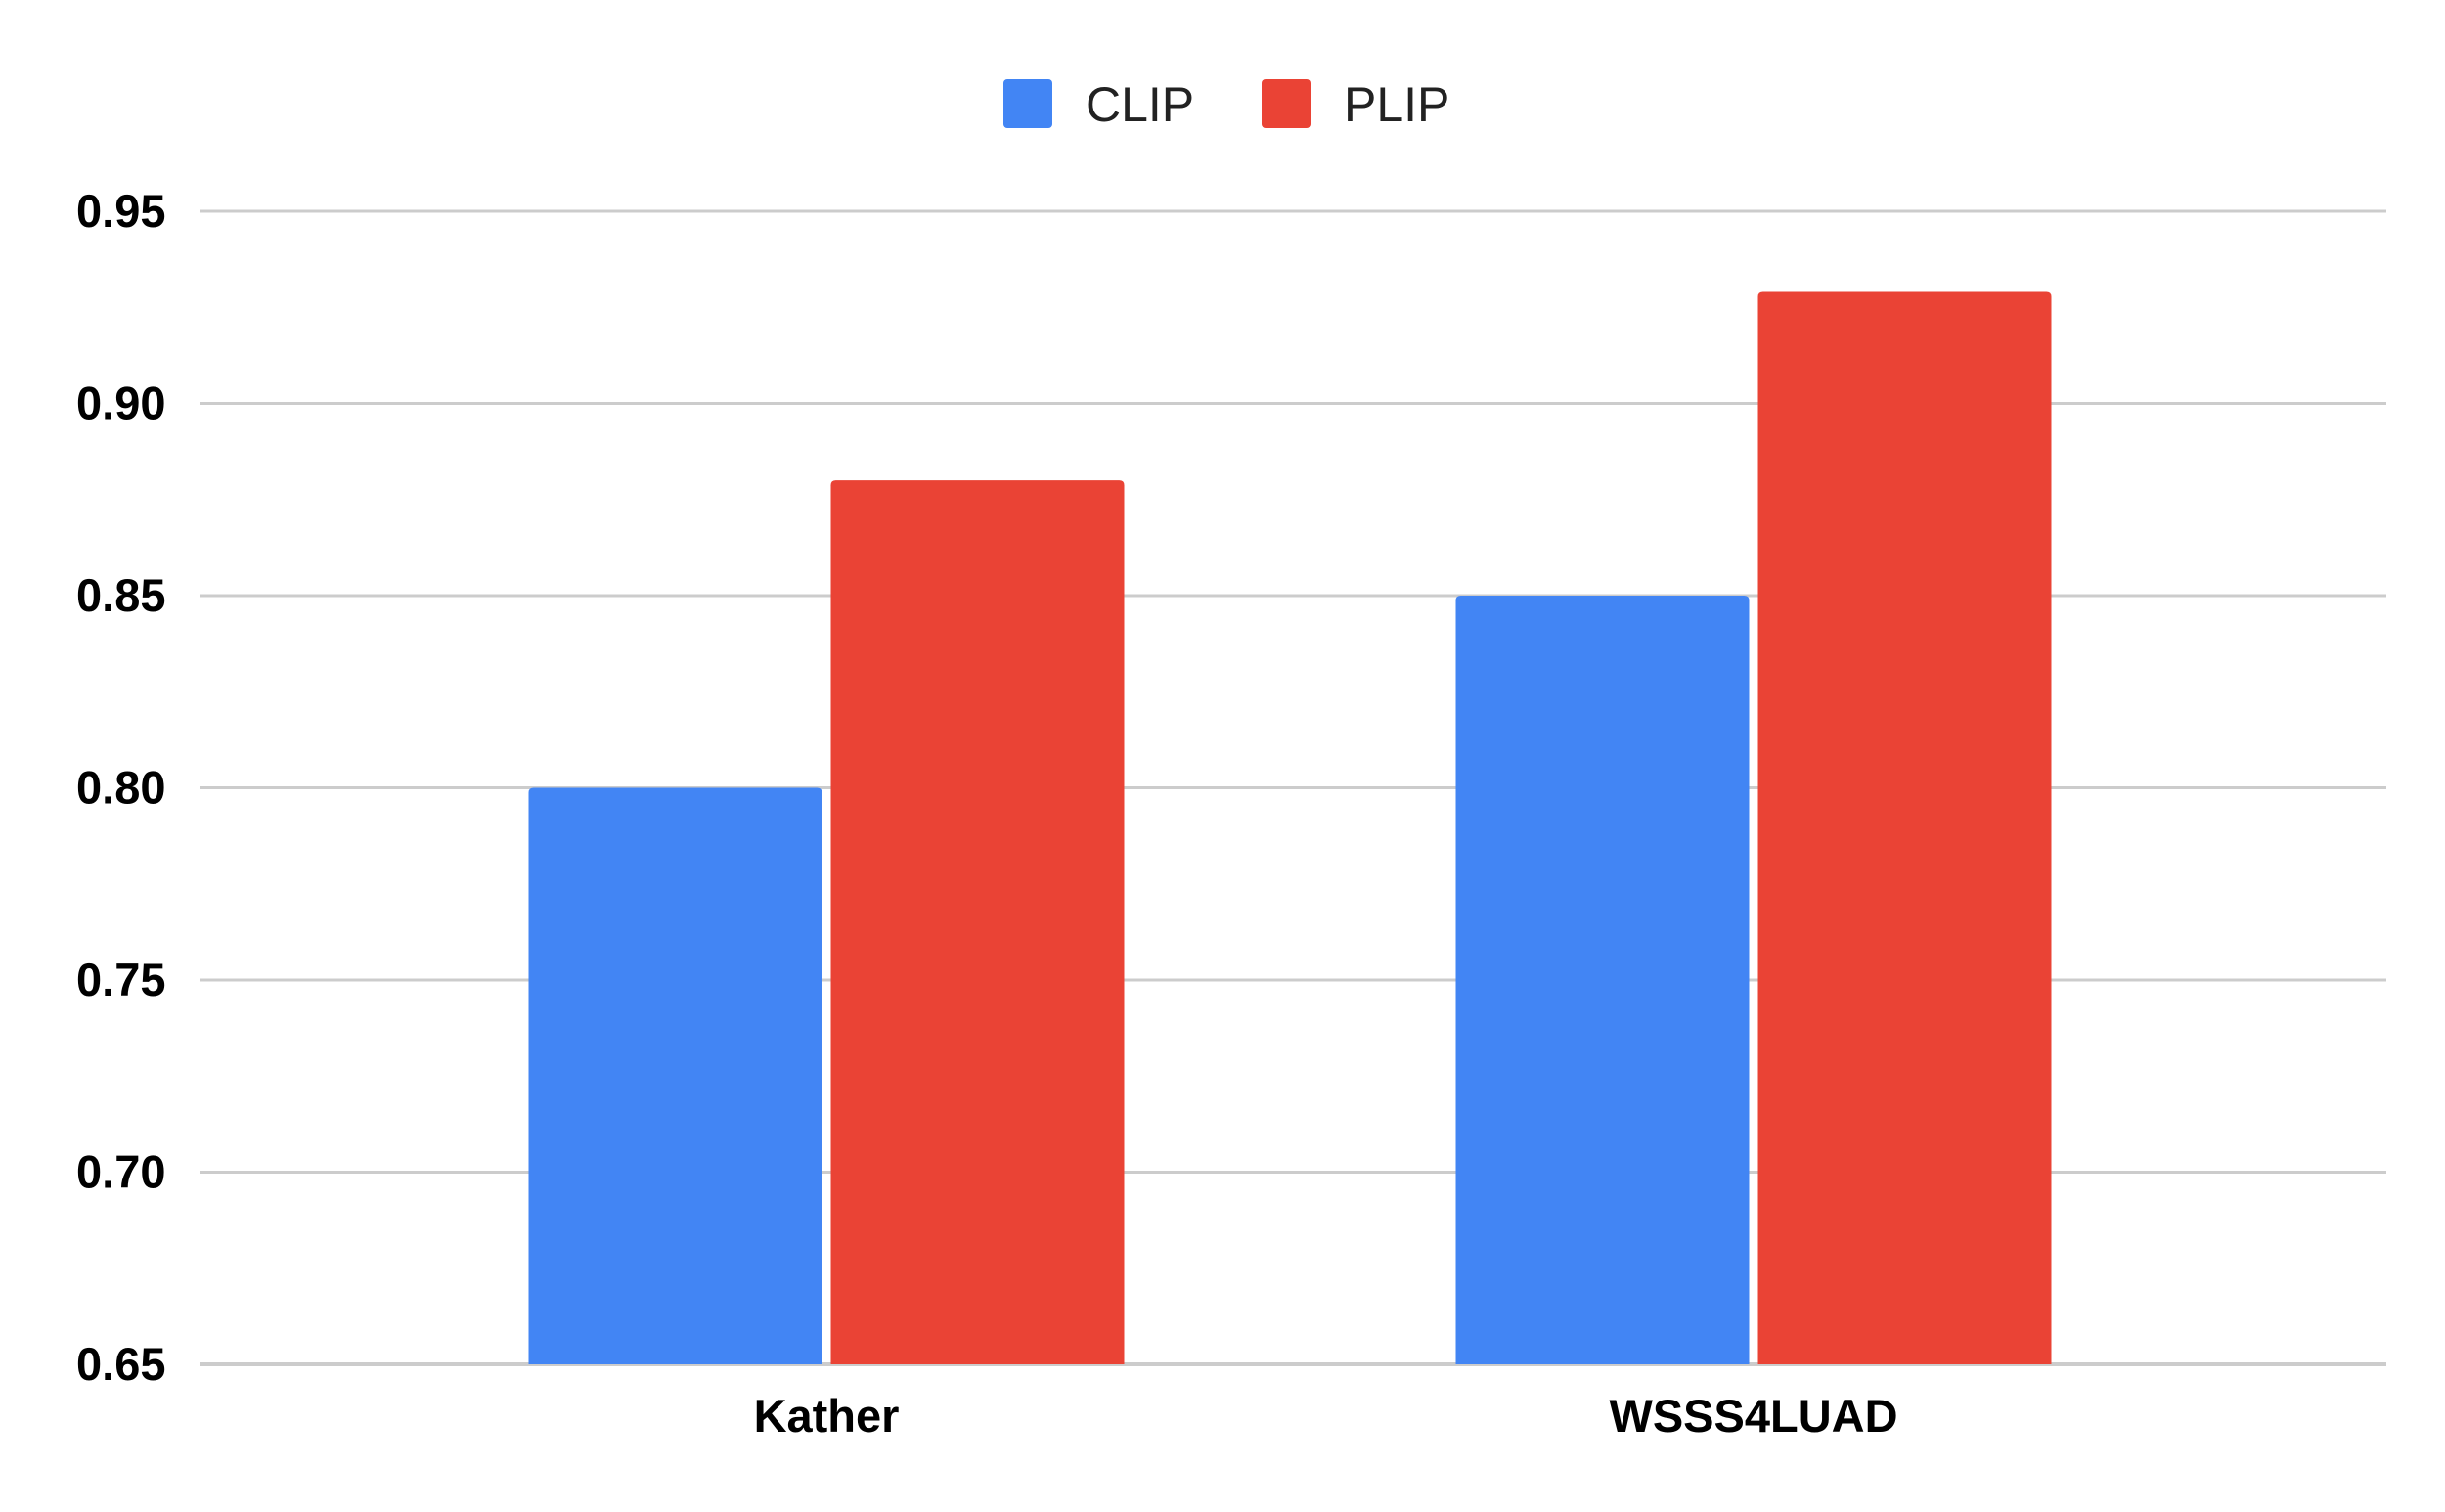 The width and height of the screenshot is (2445, 1512). I want to click on y-tick-label: 0.95, so click(120, 211).